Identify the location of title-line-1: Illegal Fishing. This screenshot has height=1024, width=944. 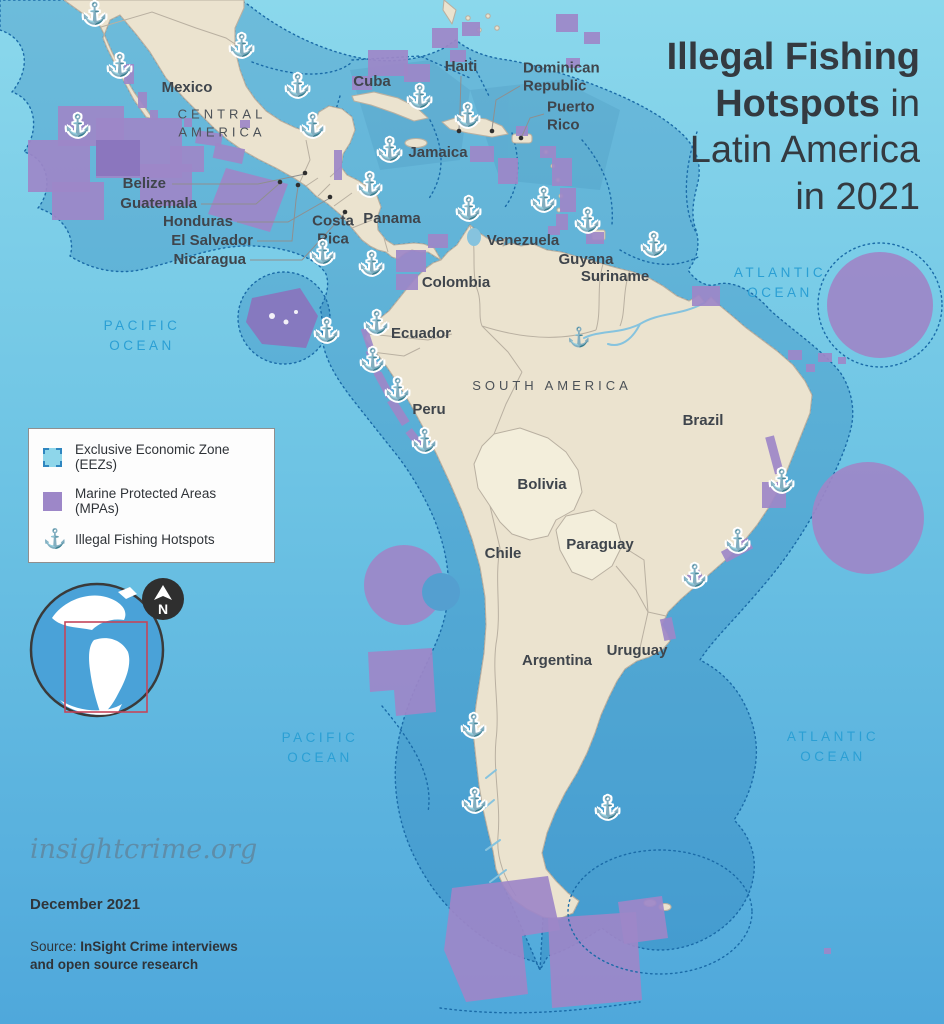
(793, 57).